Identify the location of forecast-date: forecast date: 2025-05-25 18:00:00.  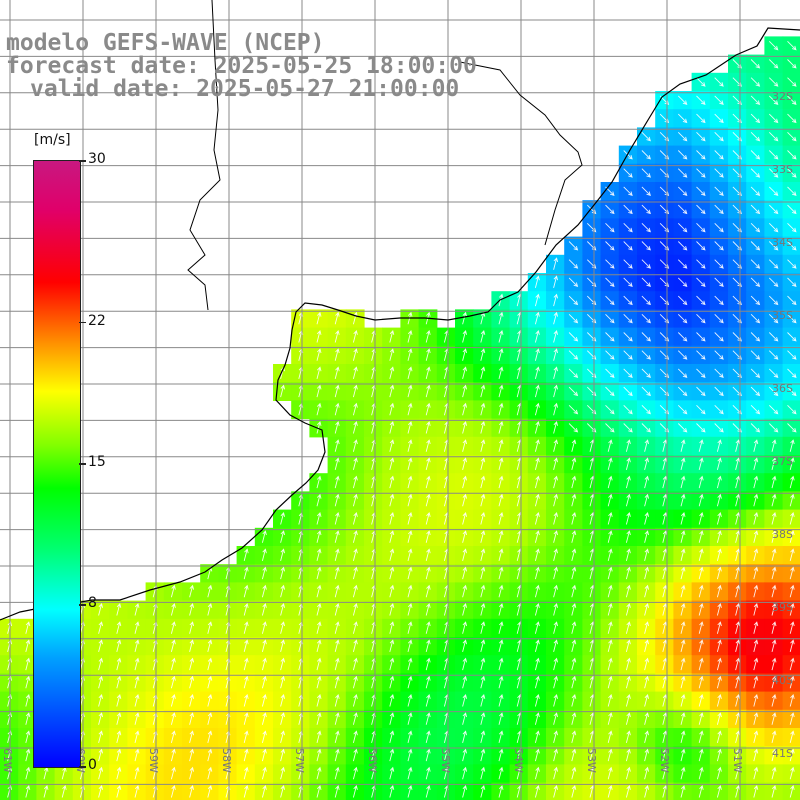
(241, 66).